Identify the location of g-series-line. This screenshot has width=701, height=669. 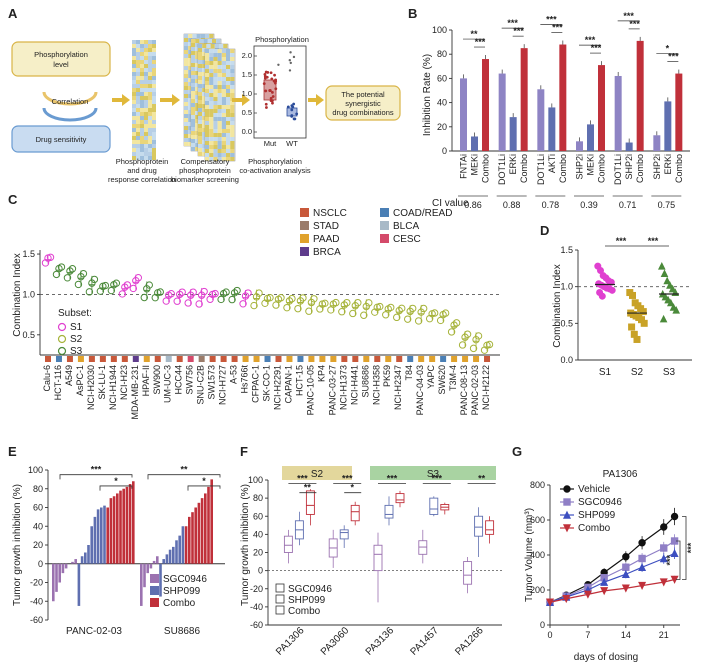
(612, 590).